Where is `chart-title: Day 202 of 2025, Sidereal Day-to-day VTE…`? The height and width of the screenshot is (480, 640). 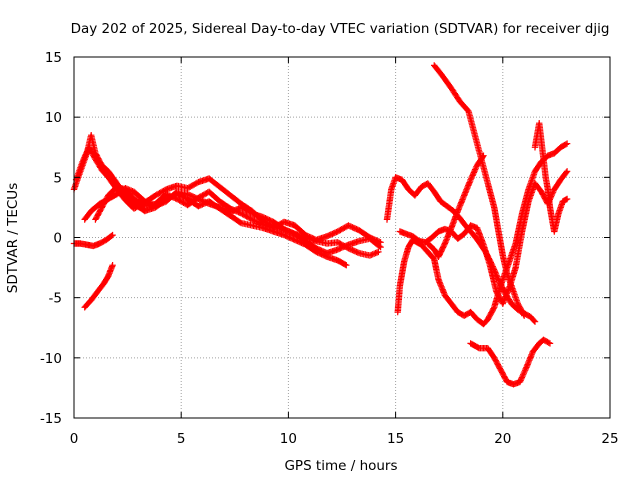 chart-title: Day 202 of 2025, Sidereal Day-to-day VTE… is located at coordinates (340, 29).